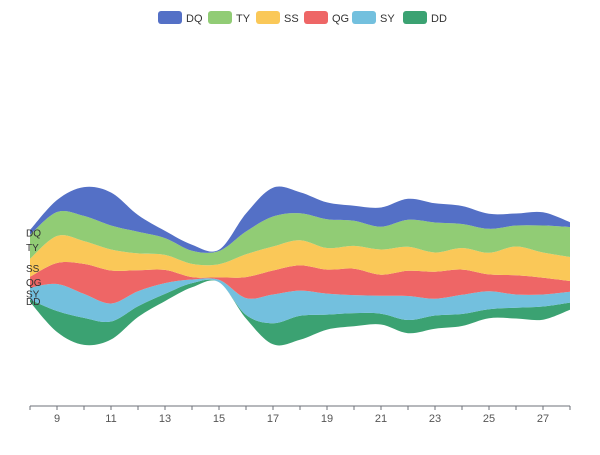 Image resolution: width=600 pixels, height=455 pixels. Describe the element at coordinates (33, 233) in the screenshot. I see `series-label-dq: DQ` at that location.